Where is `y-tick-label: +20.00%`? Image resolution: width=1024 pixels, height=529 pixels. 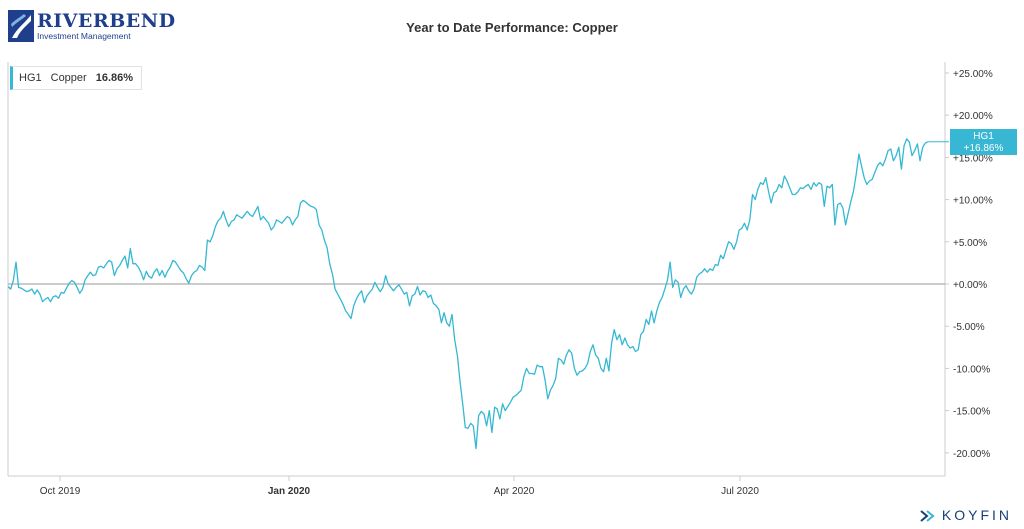
y-tick-label: +20.00% is located at coordinates (973, 116).